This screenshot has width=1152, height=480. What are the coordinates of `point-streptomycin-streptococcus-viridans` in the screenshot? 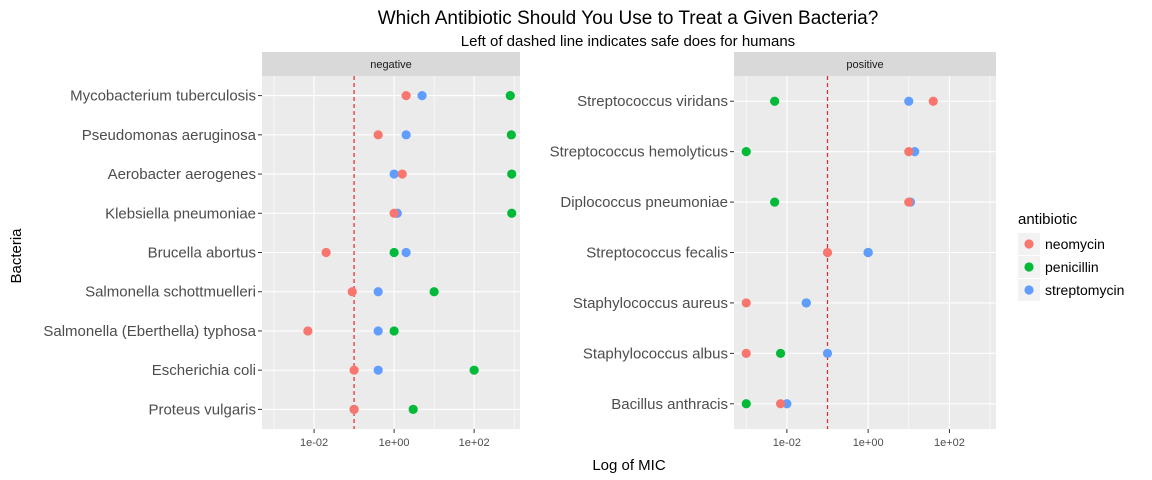 It's located at (909, 101).